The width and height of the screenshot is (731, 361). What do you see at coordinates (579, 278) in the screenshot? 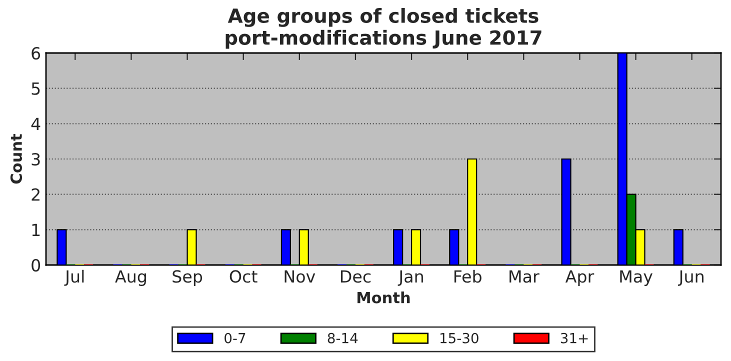
I see `x-tick-label: Apr` at bounding box center [579, 278].